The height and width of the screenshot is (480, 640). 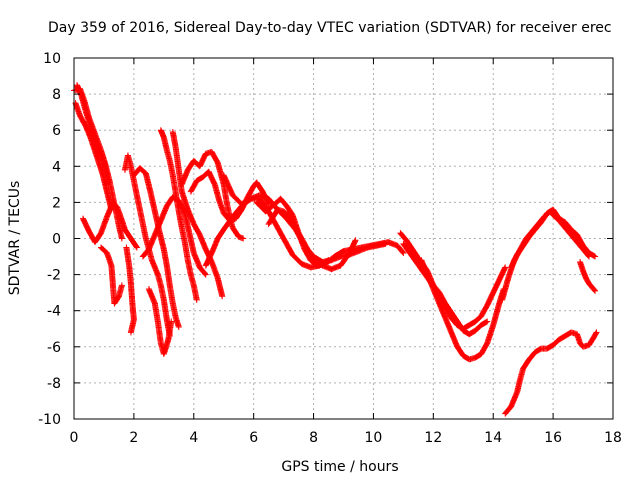 I want to click on y-tick-label: -8, so click(x=54, y=384).